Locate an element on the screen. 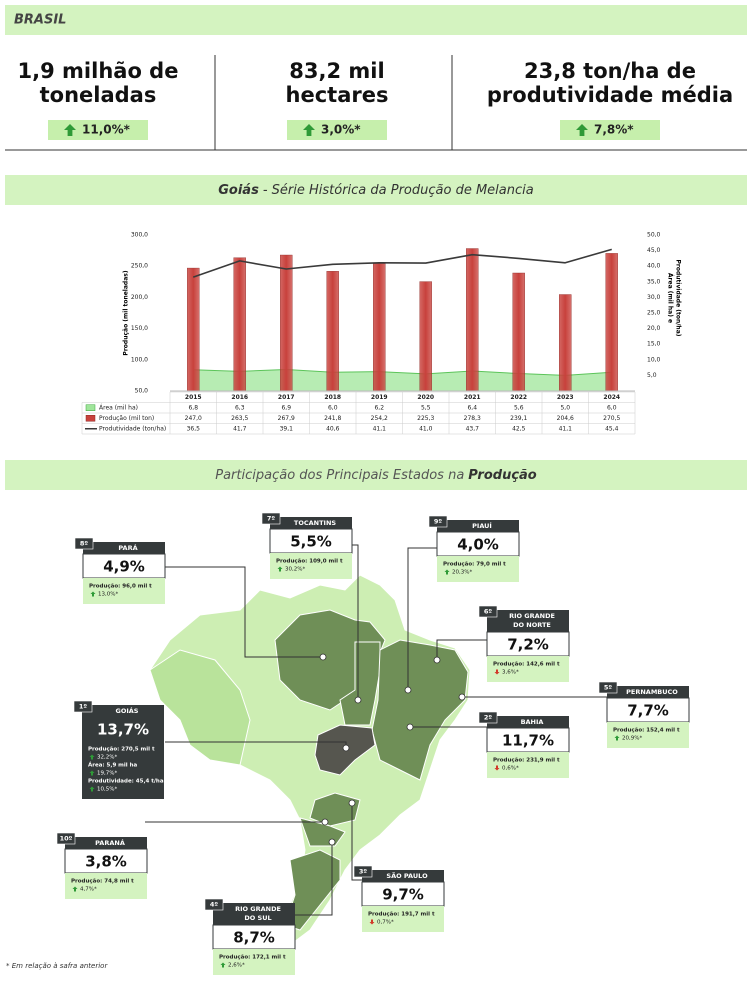 The width and height of the screenshot is (752, 990). rank: 3º is located at coordinates (363, 872).